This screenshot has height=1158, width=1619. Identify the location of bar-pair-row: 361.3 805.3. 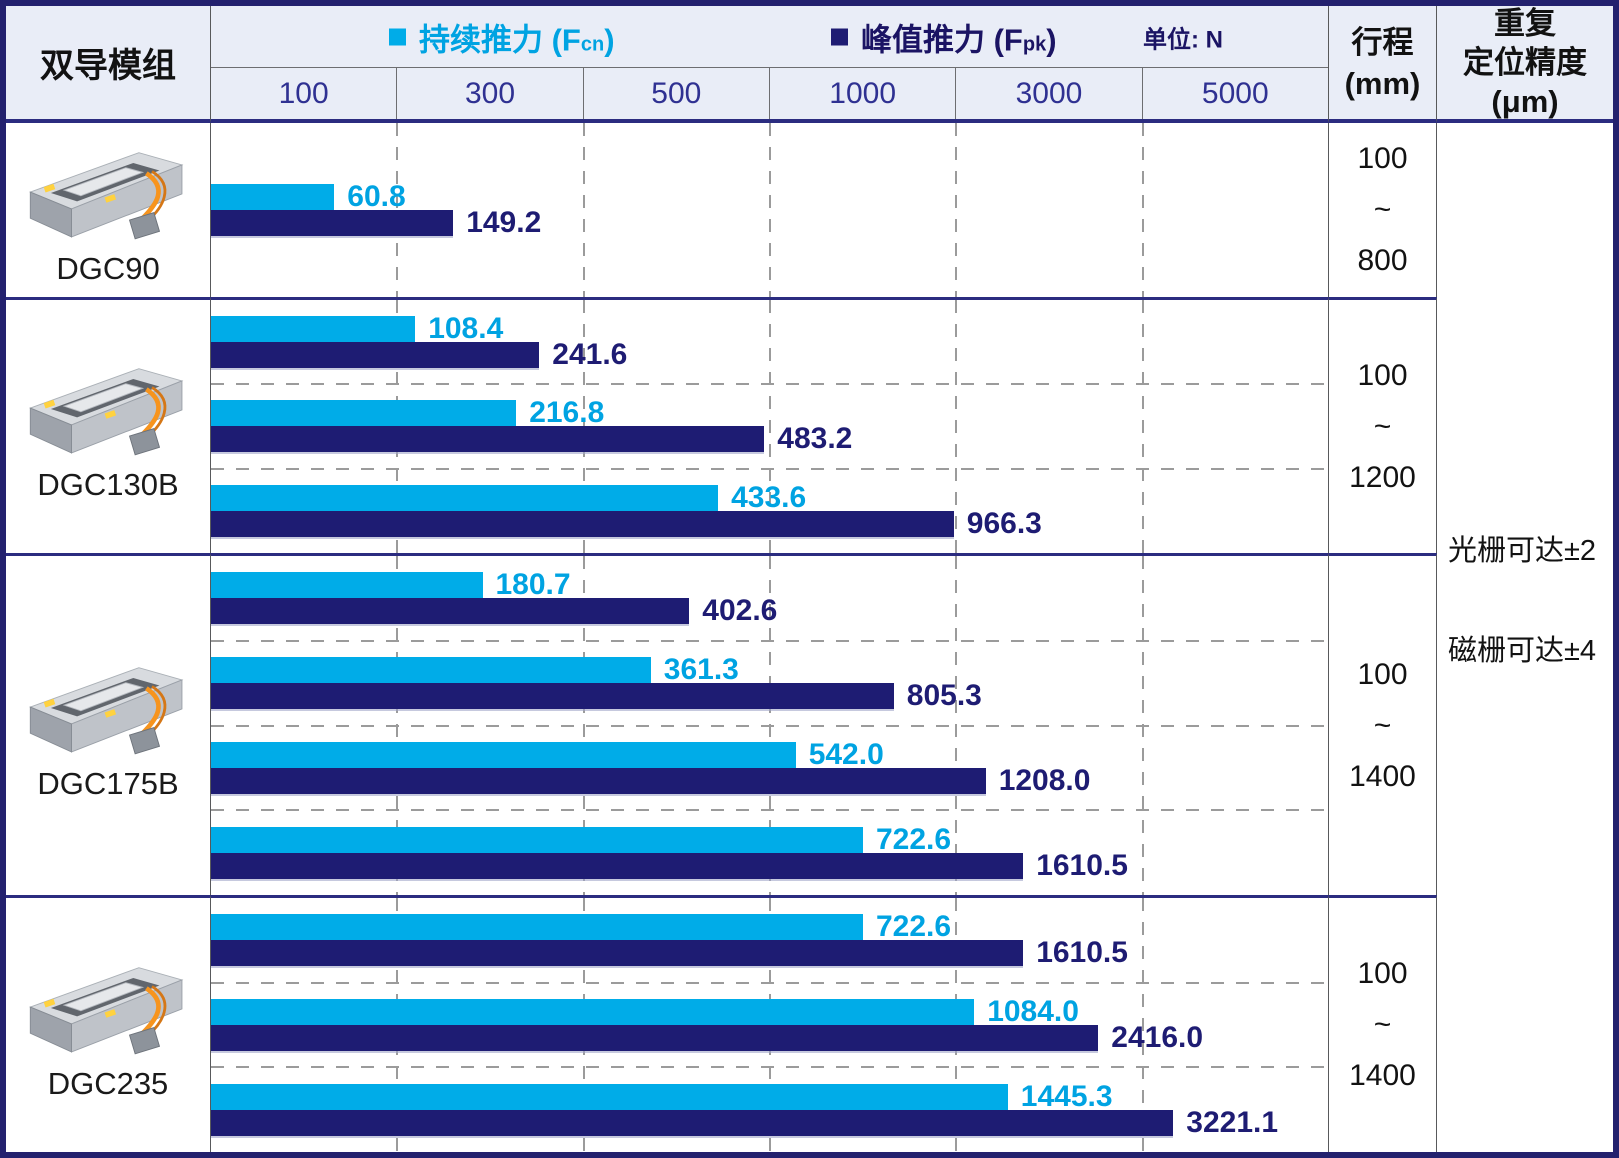
(769, 682).